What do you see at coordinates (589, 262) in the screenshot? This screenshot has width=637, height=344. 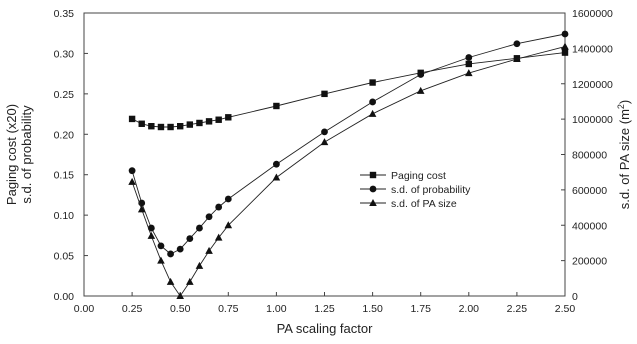 I see `y-right-tick-label: 200000` at bounding box center [589, 262].